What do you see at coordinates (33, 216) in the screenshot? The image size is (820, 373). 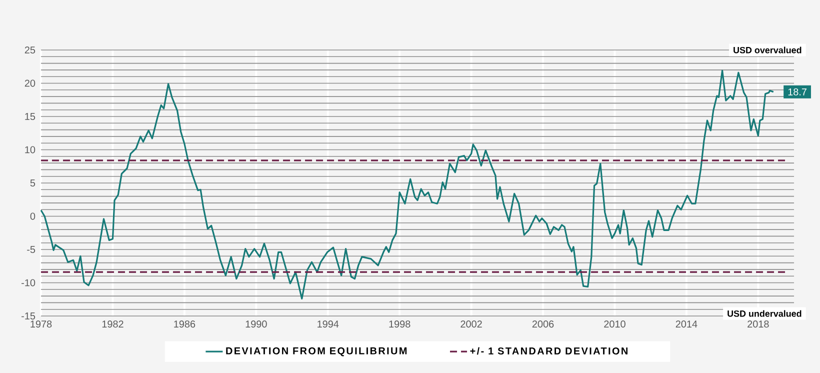 I see `y-tick-label: 0` at bounding box center [33, 216].